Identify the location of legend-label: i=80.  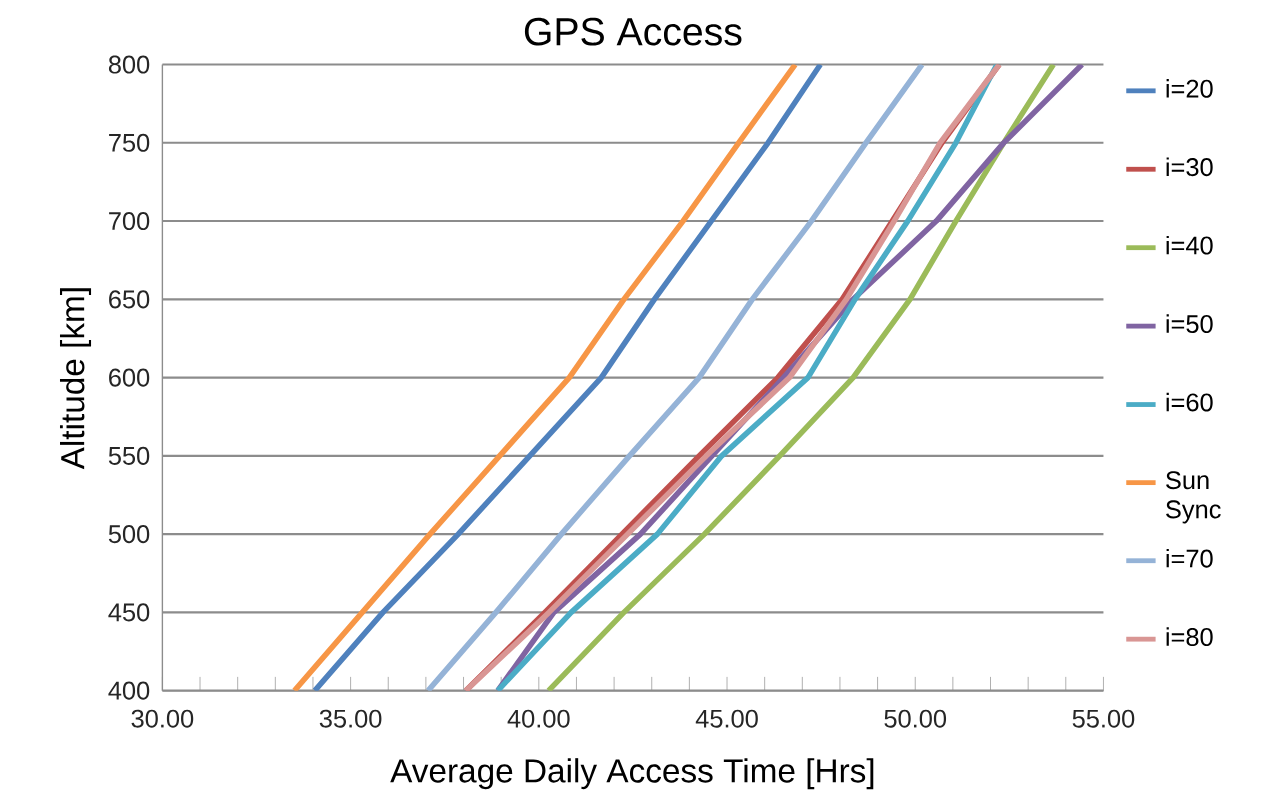
(1189, 637).